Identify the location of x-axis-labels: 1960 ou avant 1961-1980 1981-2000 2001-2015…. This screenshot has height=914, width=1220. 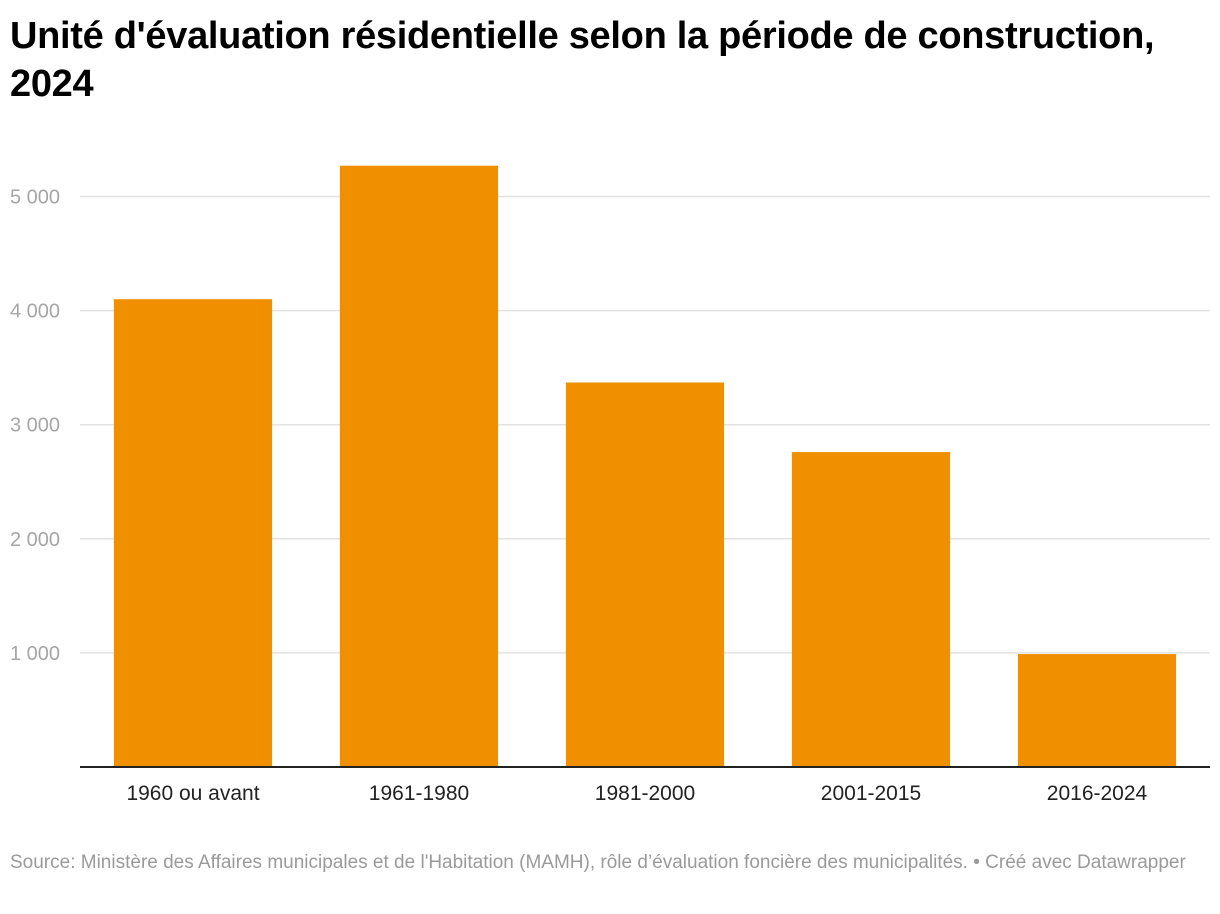
(636, 793).